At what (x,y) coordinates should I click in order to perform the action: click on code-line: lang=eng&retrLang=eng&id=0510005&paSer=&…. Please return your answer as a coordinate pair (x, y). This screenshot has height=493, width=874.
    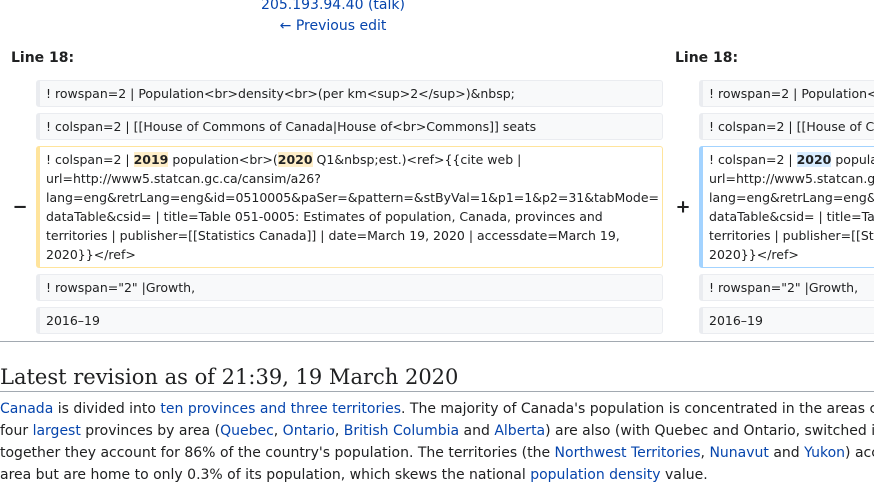
    Looking at the image, I should click on (353, 197).